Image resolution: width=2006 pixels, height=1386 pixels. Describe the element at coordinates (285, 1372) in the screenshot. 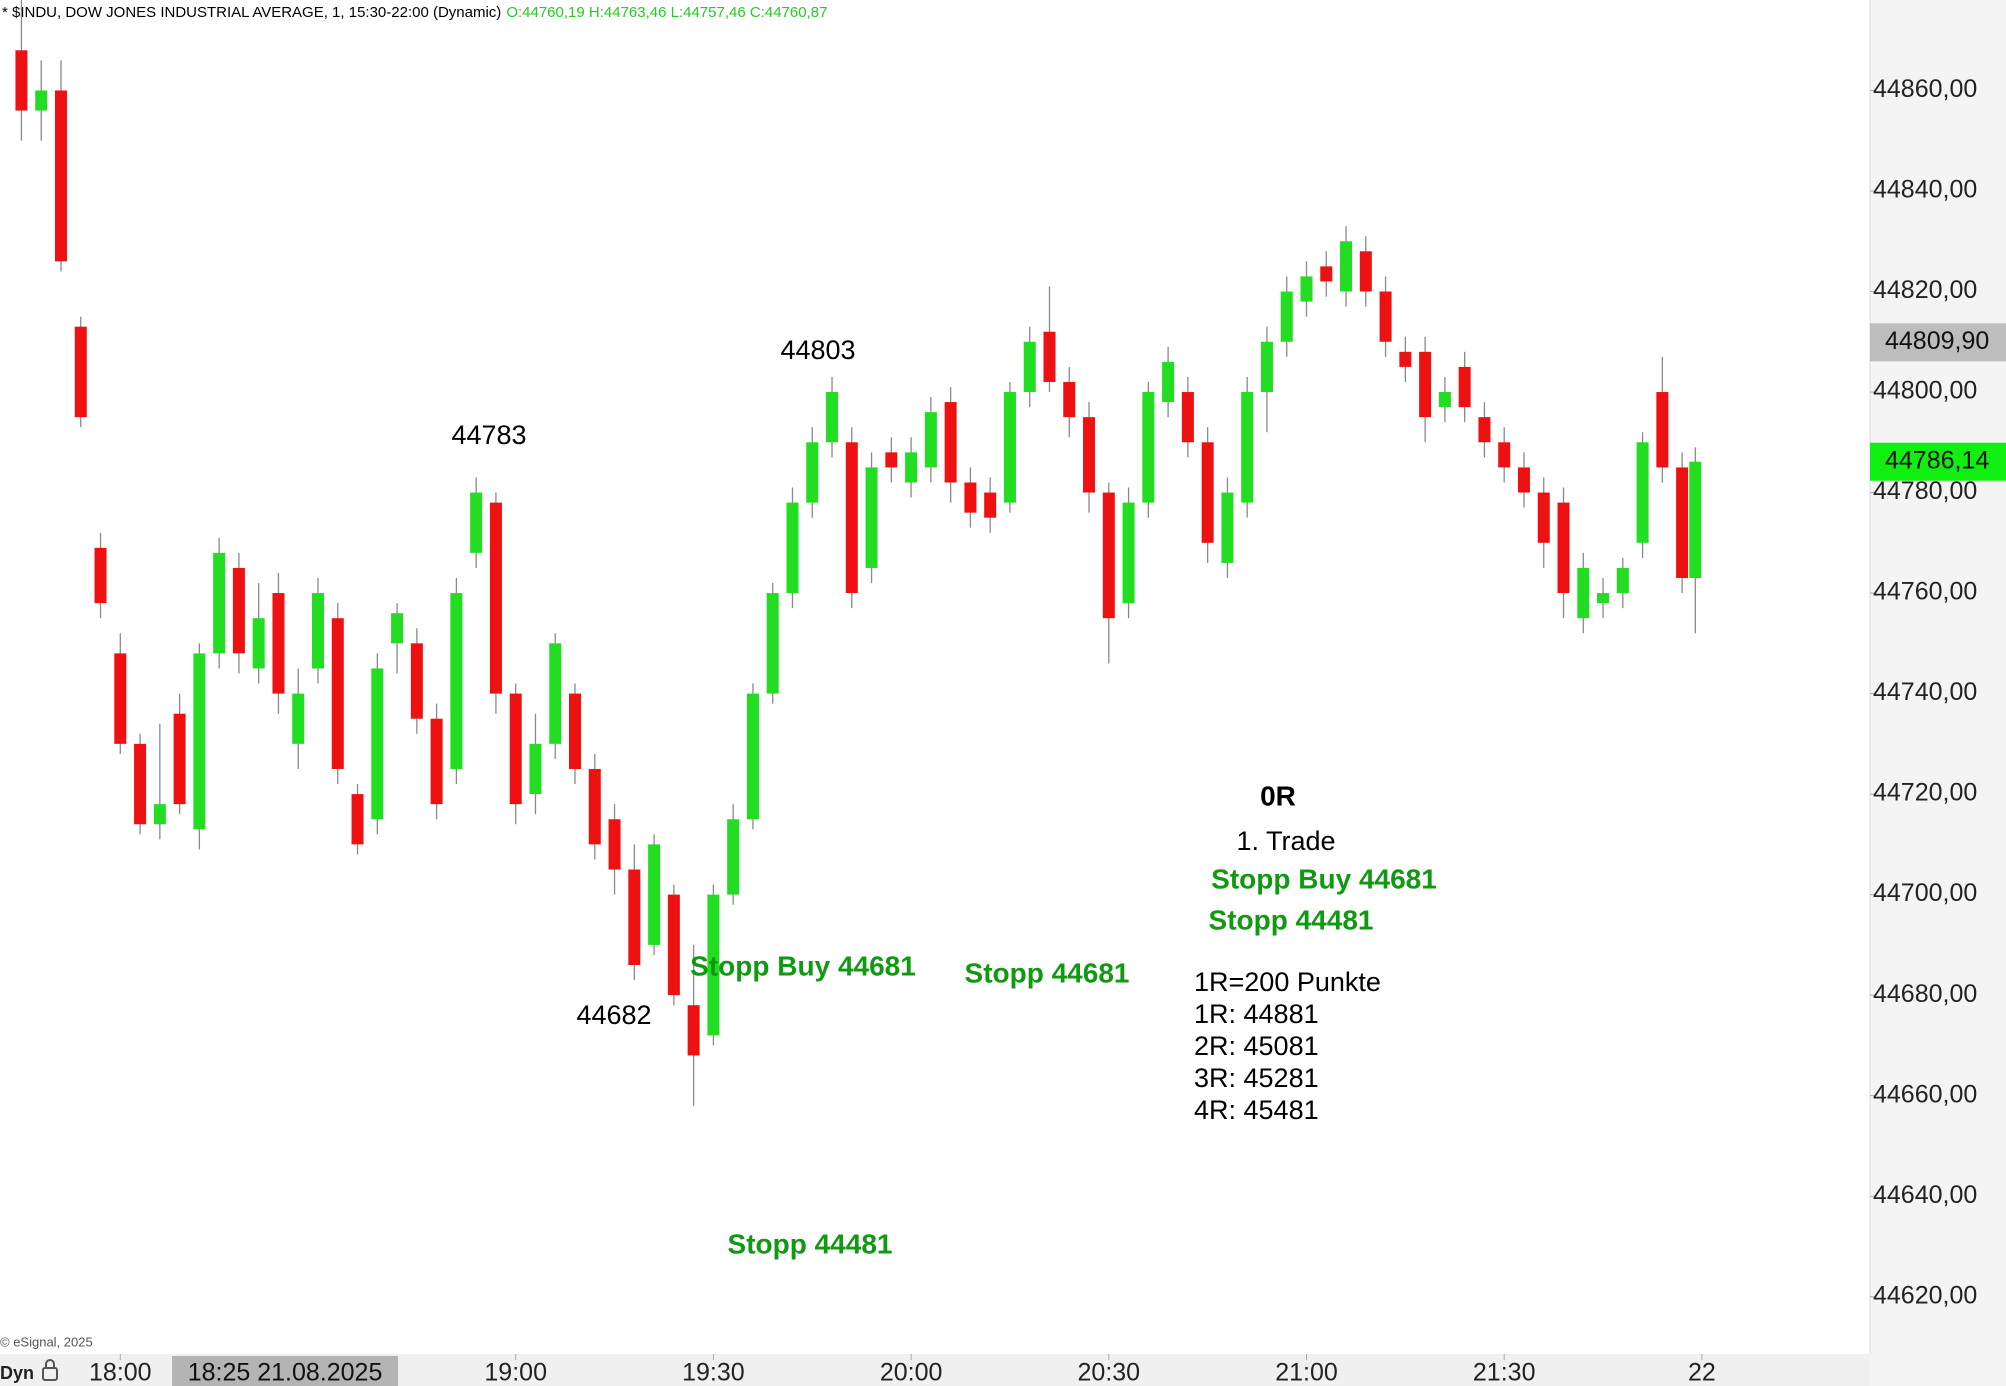

I see `crosshair-time-label: 18:25 21.08.2025` at that location.